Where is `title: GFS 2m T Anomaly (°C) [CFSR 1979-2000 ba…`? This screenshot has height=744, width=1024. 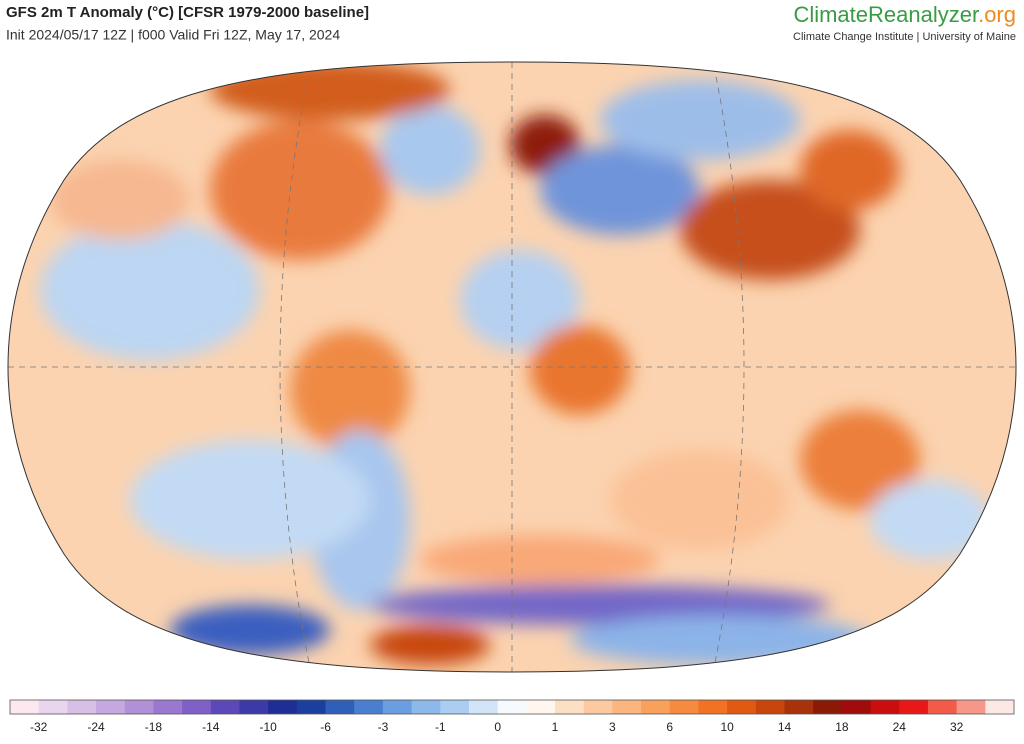
title: GFS 2m T Anomaly (°C) [CFSR 1979-2000 ba… is located at coordinates (187, 12).